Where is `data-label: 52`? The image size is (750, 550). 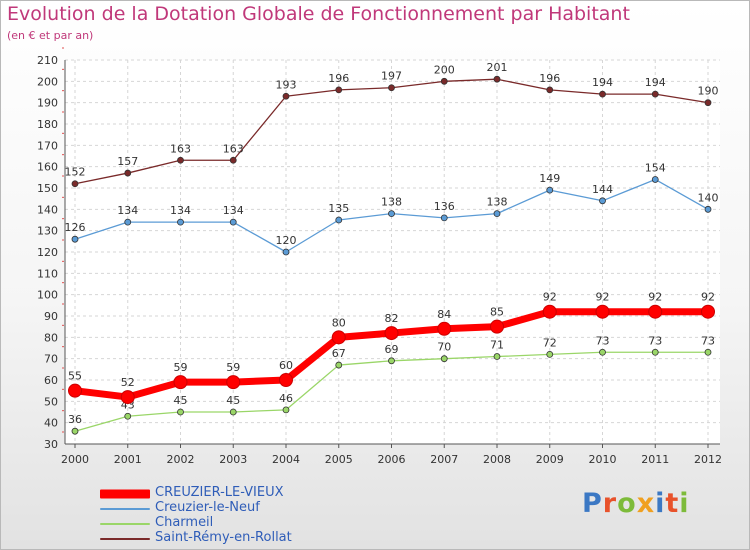 data-label: 52 is located at coordinates (128, 382).